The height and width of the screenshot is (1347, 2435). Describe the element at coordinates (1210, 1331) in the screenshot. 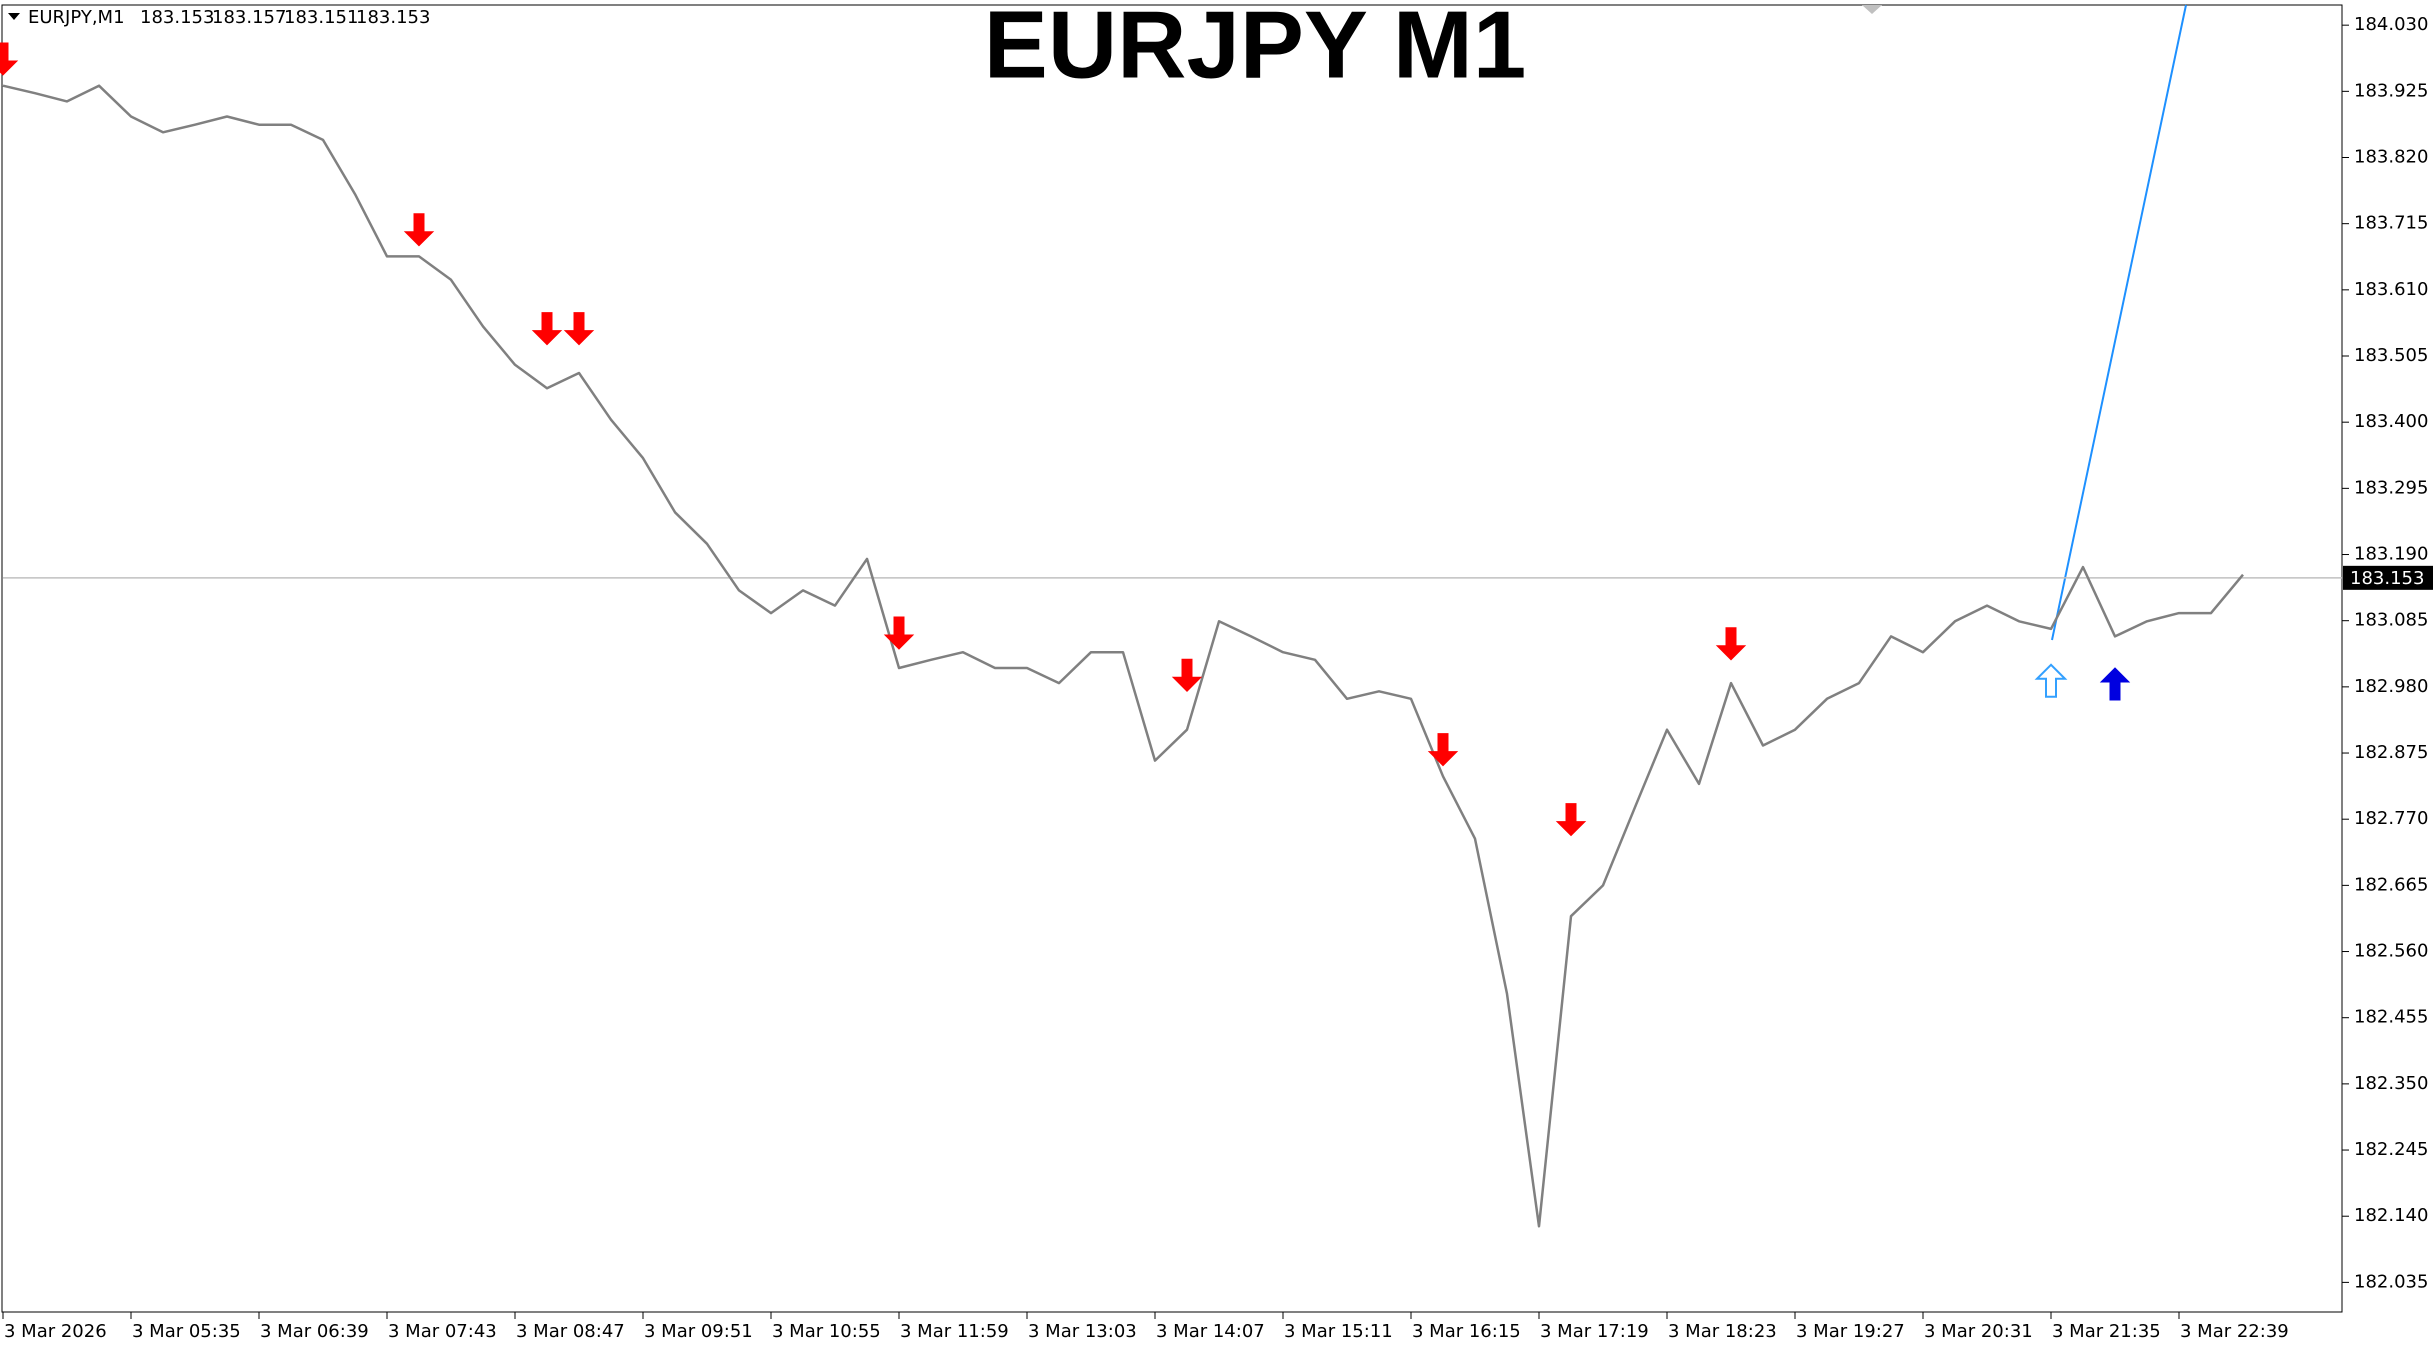

I see `x-tick-label: 3 Mar 14:07` at that location.